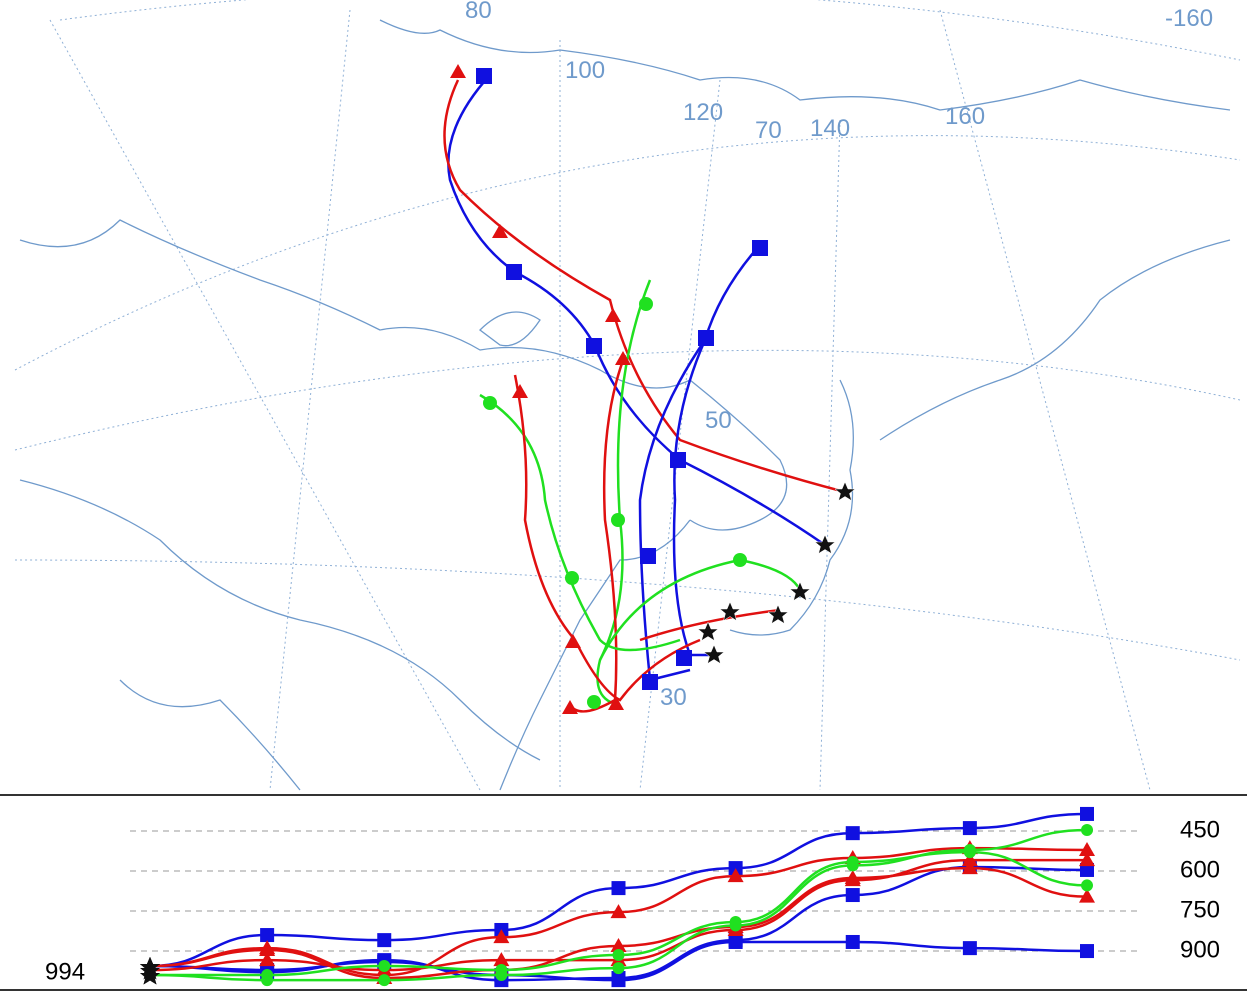 Image resolution: width=1247 pixels, height=1000 pixels. What do you see at coordinates (830, 128) in the screenshot?
I see `longitude-label: 140` at bounding box center [830, 128].